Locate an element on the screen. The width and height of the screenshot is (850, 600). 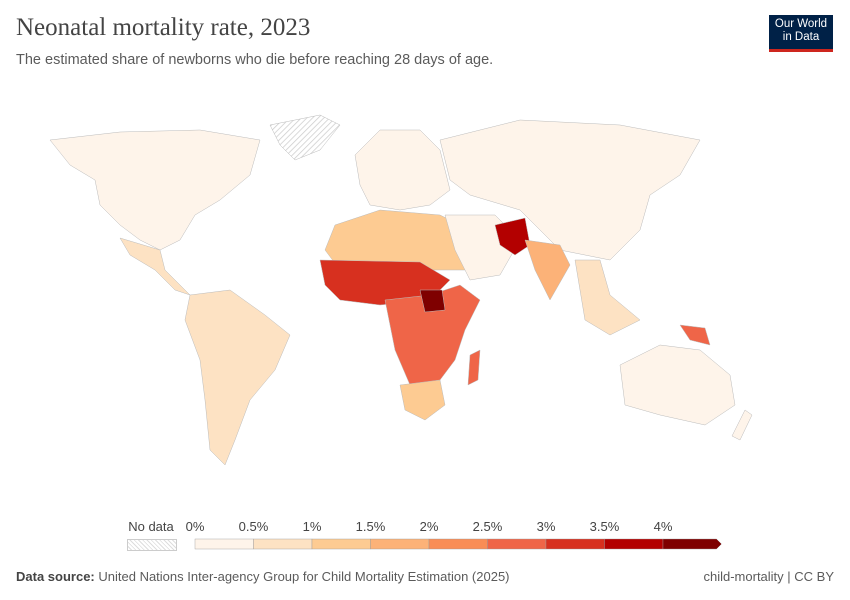
legend-tick-label: 3% is located at coordinates (546, 526).